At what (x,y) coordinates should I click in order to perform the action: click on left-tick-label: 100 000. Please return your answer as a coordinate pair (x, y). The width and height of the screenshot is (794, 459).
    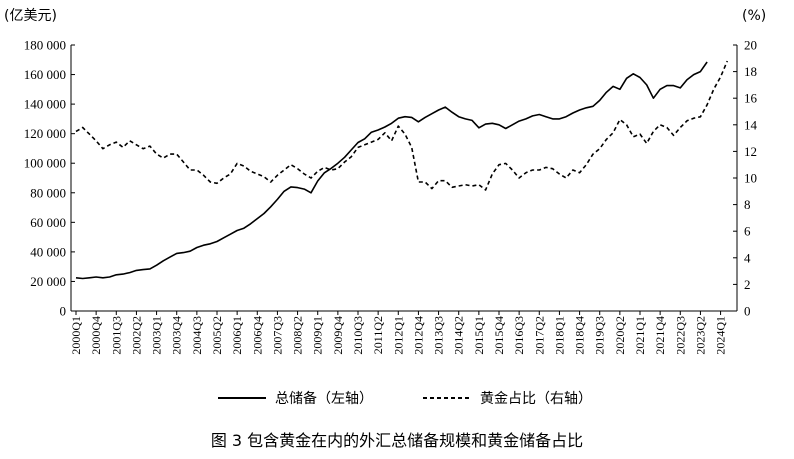
    Looking at the image, I should click on (45, 163).